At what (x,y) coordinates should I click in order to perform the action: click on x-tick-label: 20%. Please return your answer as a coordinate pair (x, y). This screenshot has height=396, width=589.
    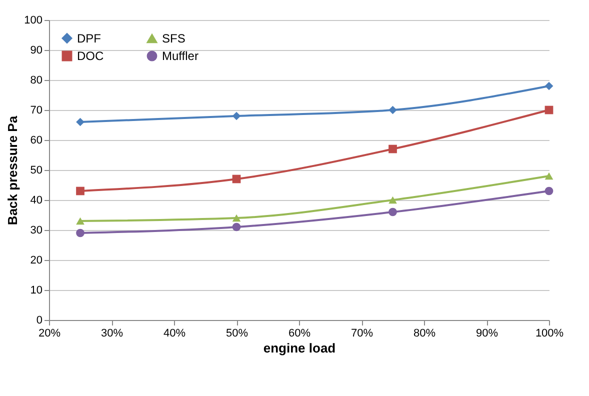
    Looking at the image, I should click on (49, 334).